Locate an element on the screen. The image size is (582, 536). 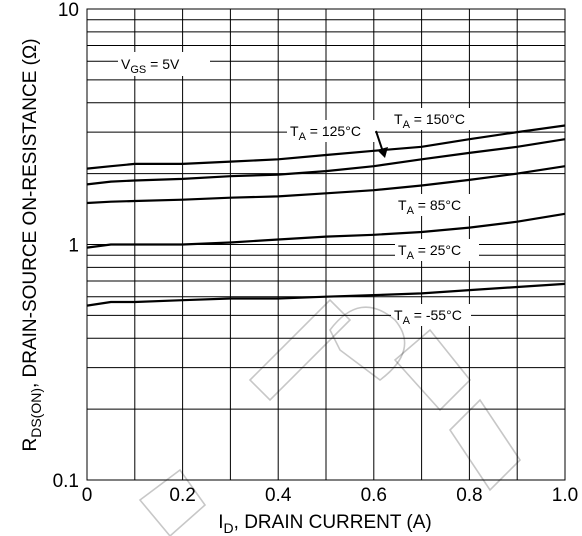
annotation-arrow is located at coordinates (379, 141).